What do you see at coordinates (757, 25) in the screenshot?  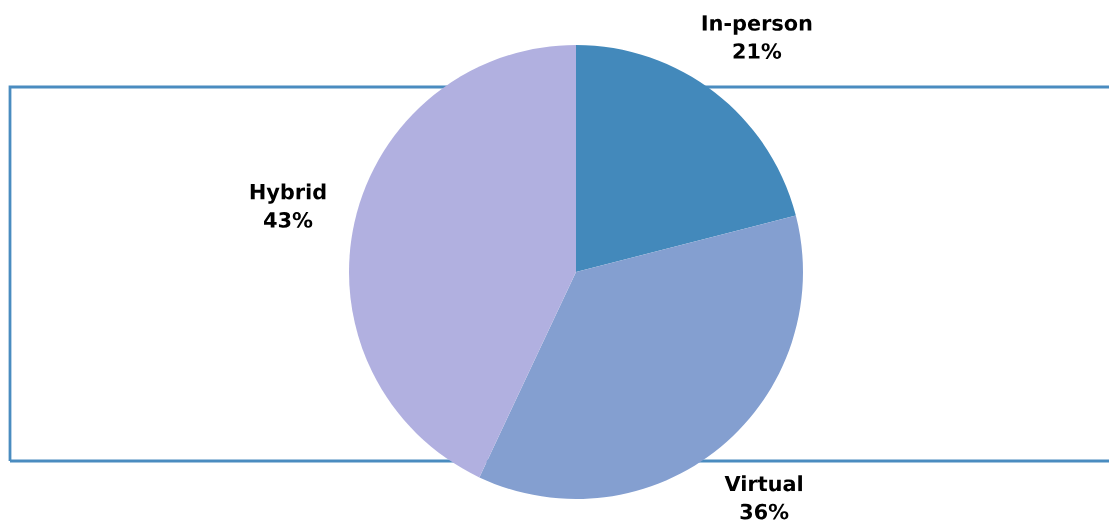 I see `slice-label: In-person` at bounding box center [757, 25].